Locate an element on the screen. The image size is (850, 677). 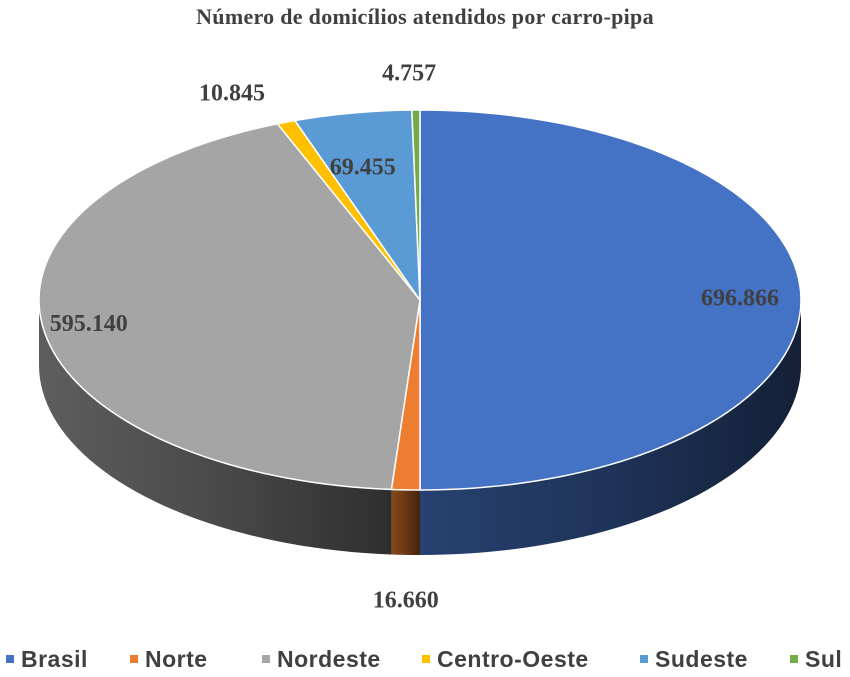
legend-swatch-sudeste is located at coordinates (644, 659).